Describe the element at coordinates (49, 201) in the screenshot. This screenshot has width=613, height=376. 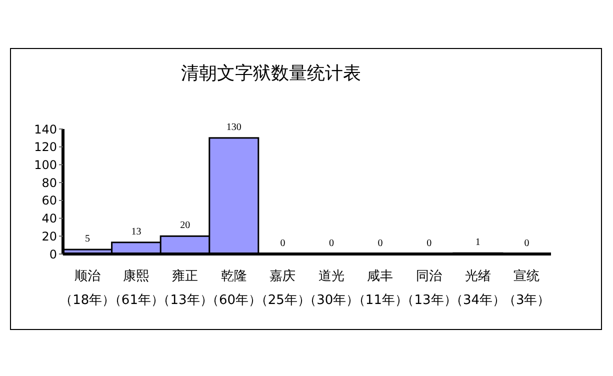
I see `y-tick-label: 60` at that location.